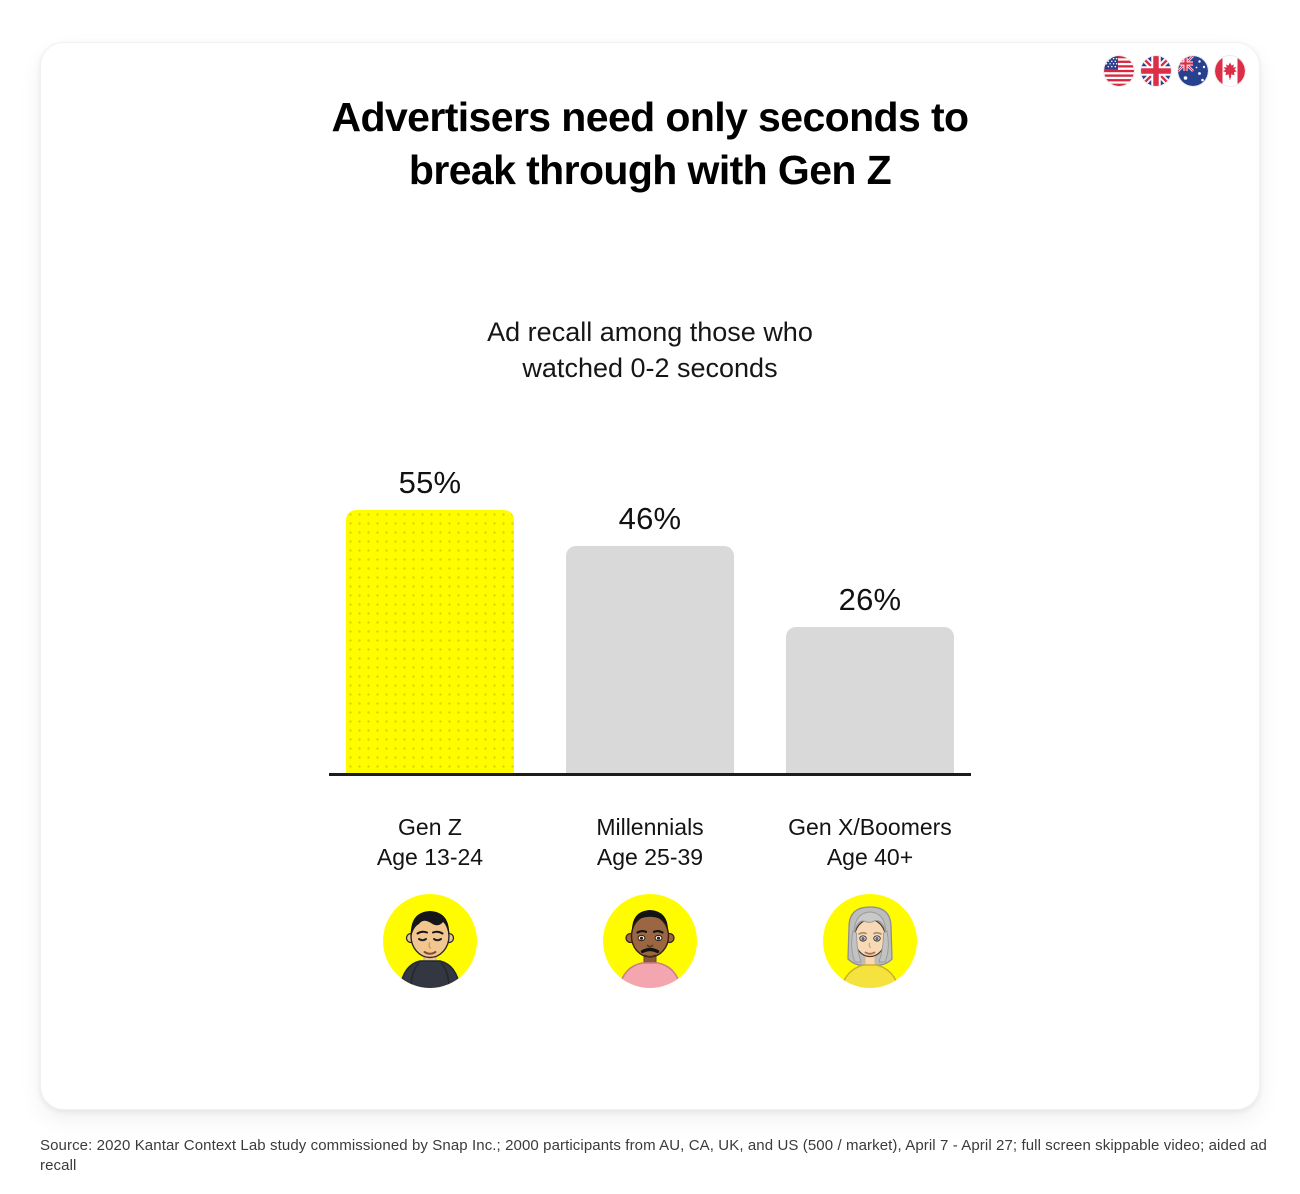 The width and height of the screenshot is (1300, 1194). Describe the element at coordinates (430, 842) in the screenshot. I see `category-label-gen-z: Gen Z Age 13-24` at that location.